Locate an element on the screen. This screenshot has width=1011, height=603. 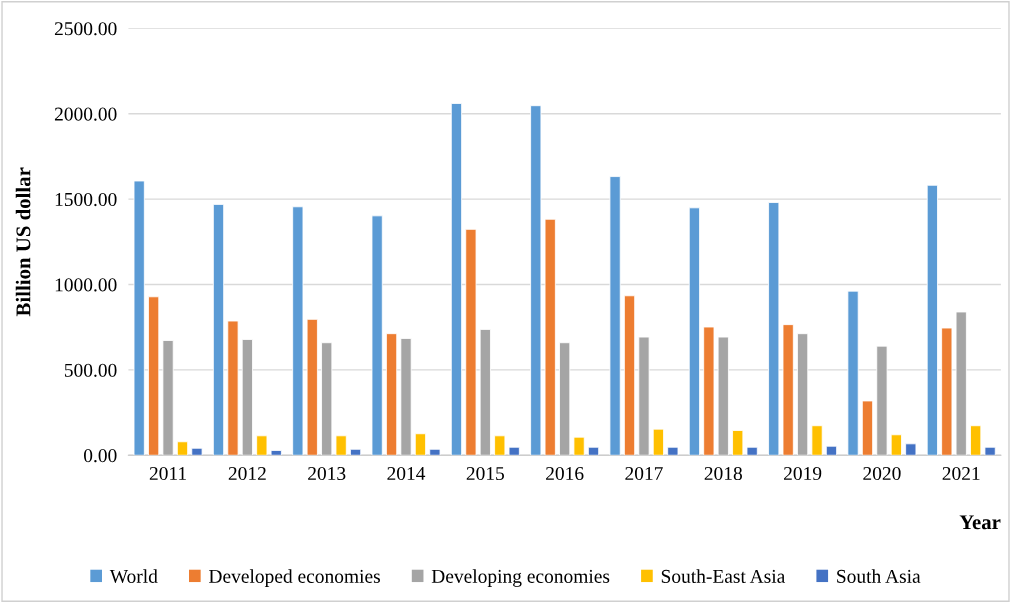
legend-label: Developing economies is located at coordinates (520, 578).